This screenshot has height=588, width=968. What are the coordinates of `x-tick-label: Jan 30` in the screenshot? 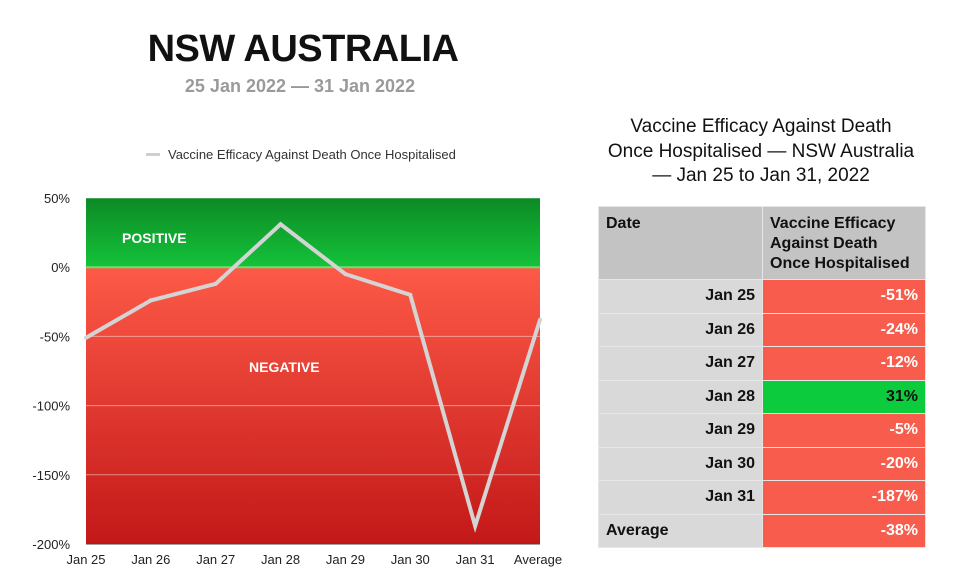 It's located at (410, 559).